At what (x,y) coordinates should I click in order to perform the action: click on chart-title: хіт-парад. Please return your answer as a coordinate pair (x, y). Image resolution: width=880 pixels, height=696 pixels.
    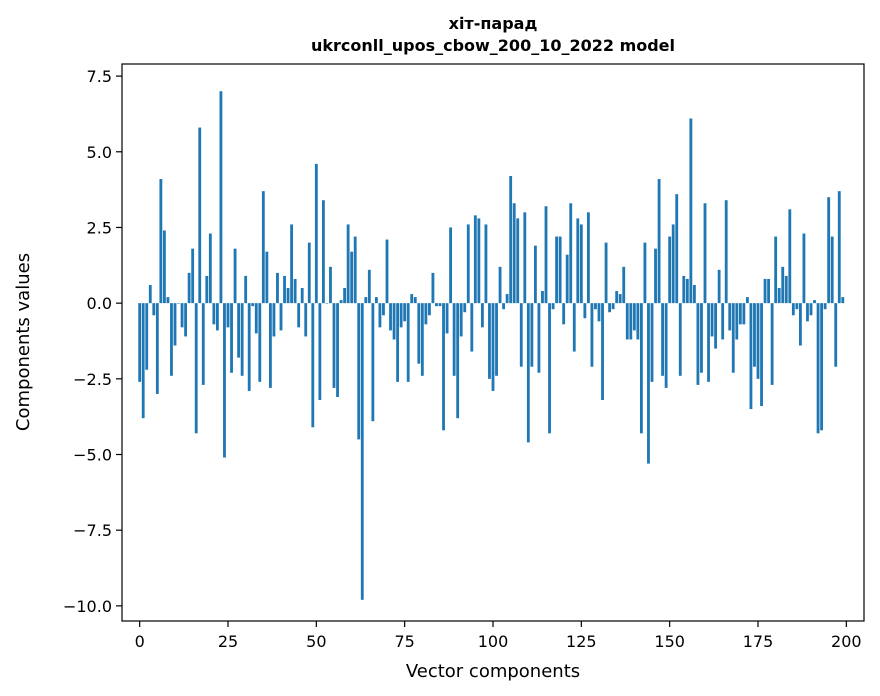
    Looking at the image, I should click on (493, 23).